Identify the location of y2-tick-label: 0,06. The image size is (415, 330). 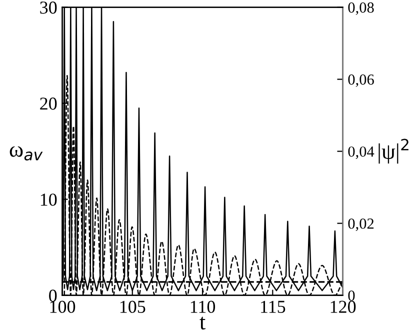
(361, 80).